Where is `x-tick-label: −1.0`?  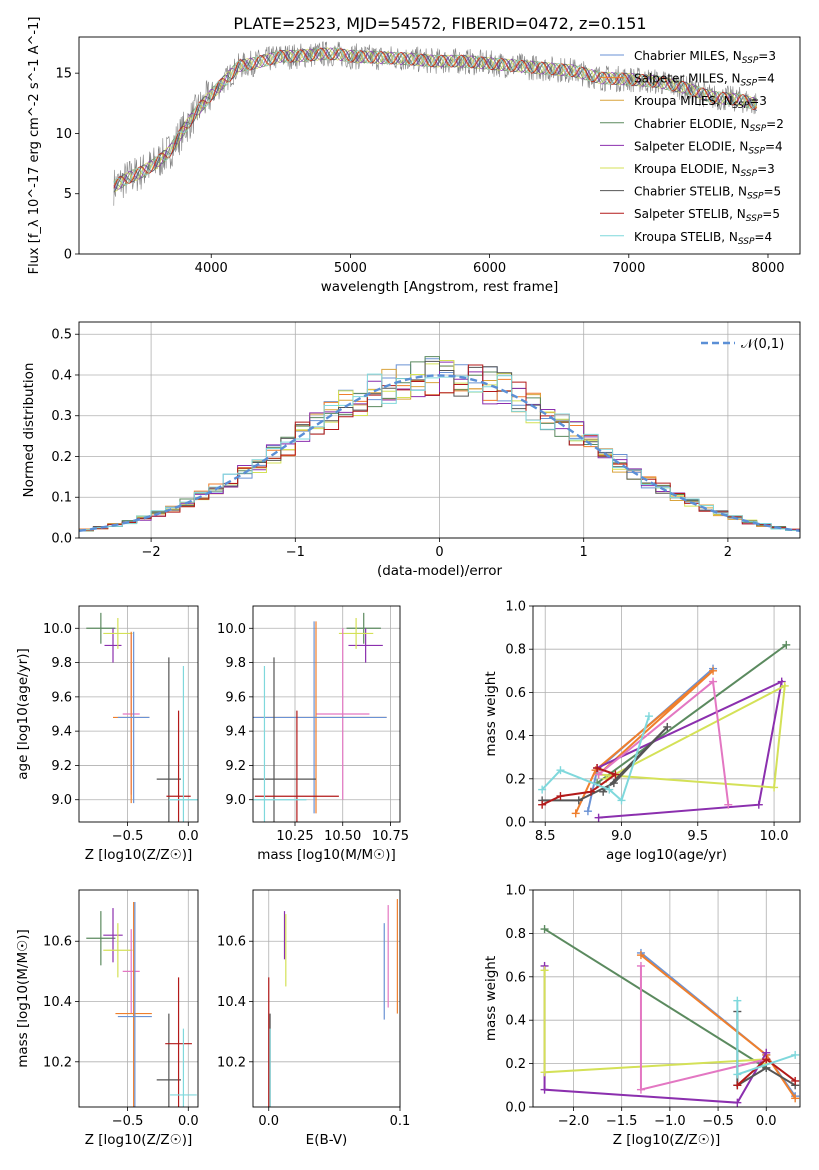
x-tick-label: −1.0 is located at coordinates (670, 1121).